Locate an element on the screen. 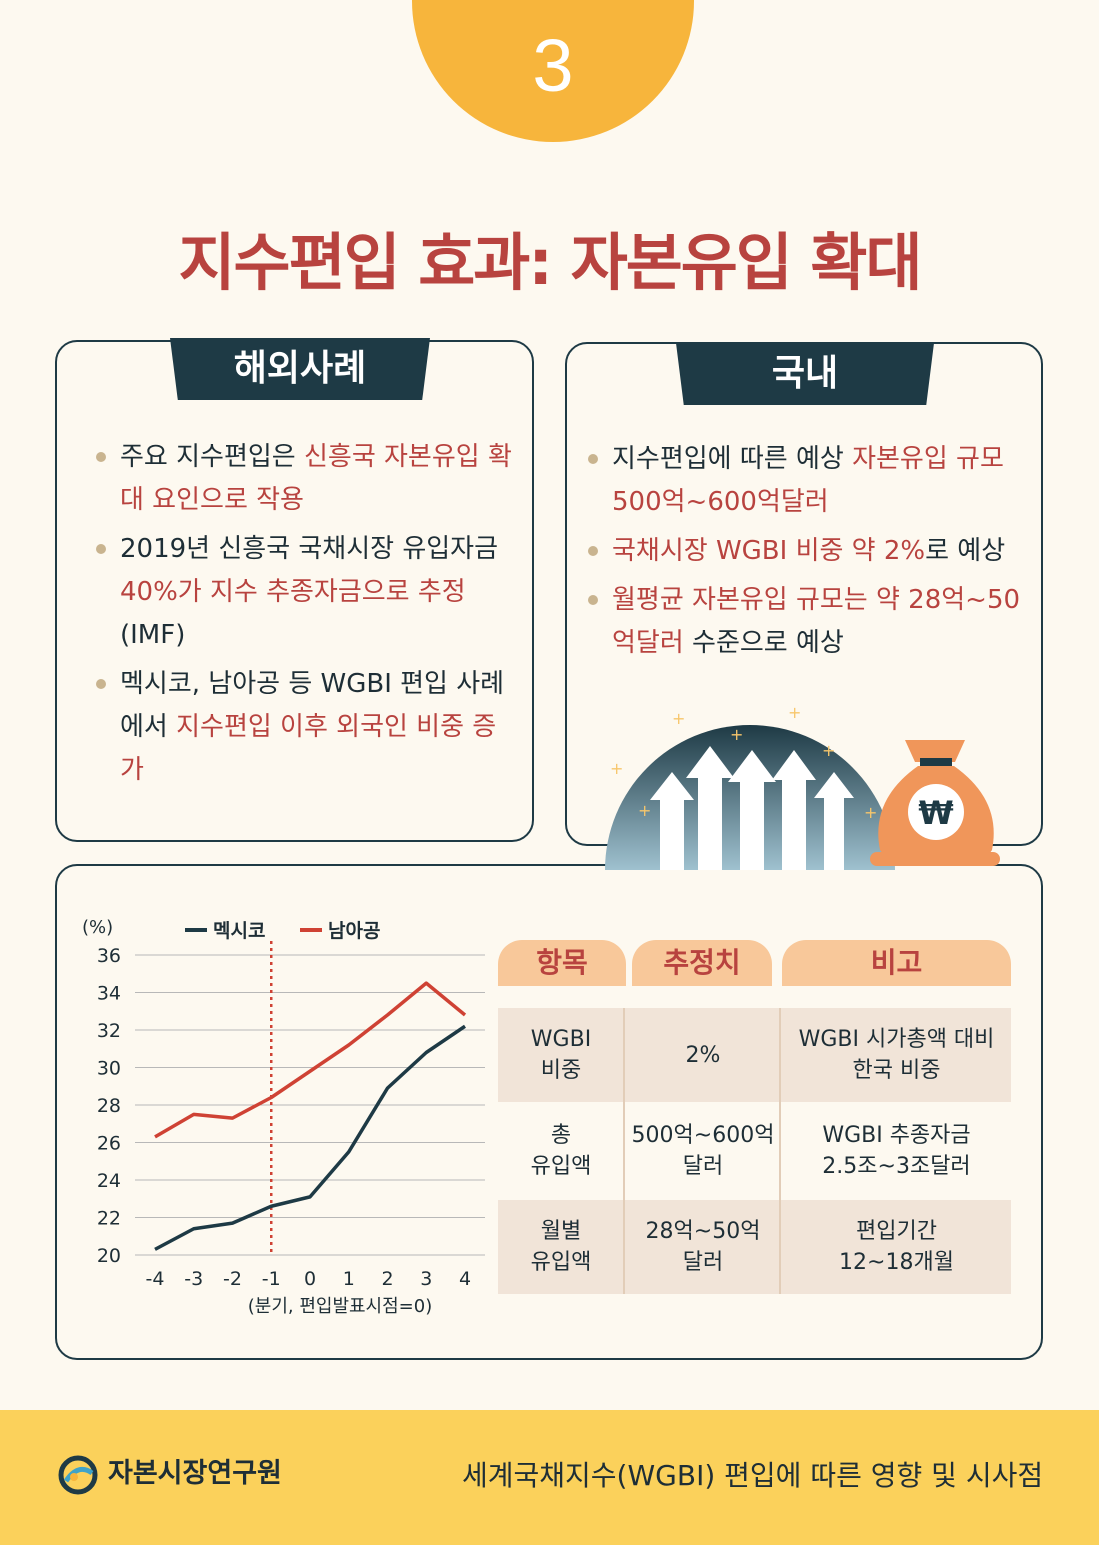  section-number: 3 is located at coordinates (553, 65).